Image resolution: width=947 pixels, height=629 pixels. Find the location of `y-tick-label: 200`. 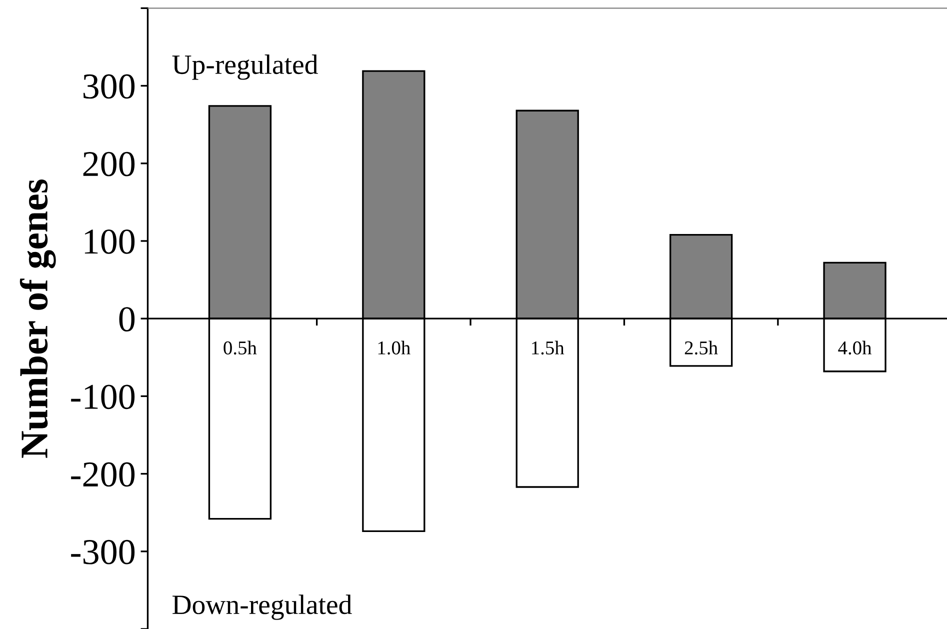

y-tick-label: 200 is located at coordinates (109, 164).